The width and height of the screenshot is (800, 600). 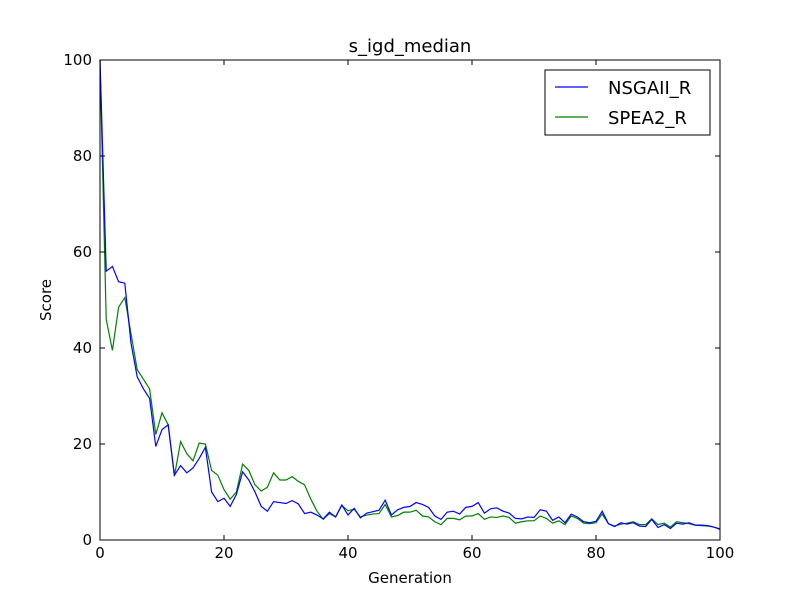 I want to click on legend: NSGAII_R SPEA2_R, so click(x=627, y=102).